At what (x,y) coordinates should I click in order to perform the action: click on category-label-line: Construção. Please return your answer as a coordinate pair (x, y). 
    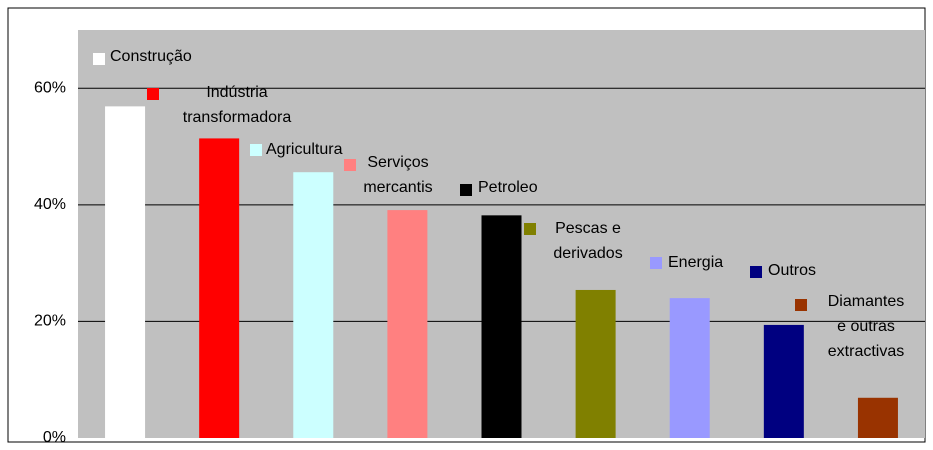
    Looking at the image, I should click on (151, 56).